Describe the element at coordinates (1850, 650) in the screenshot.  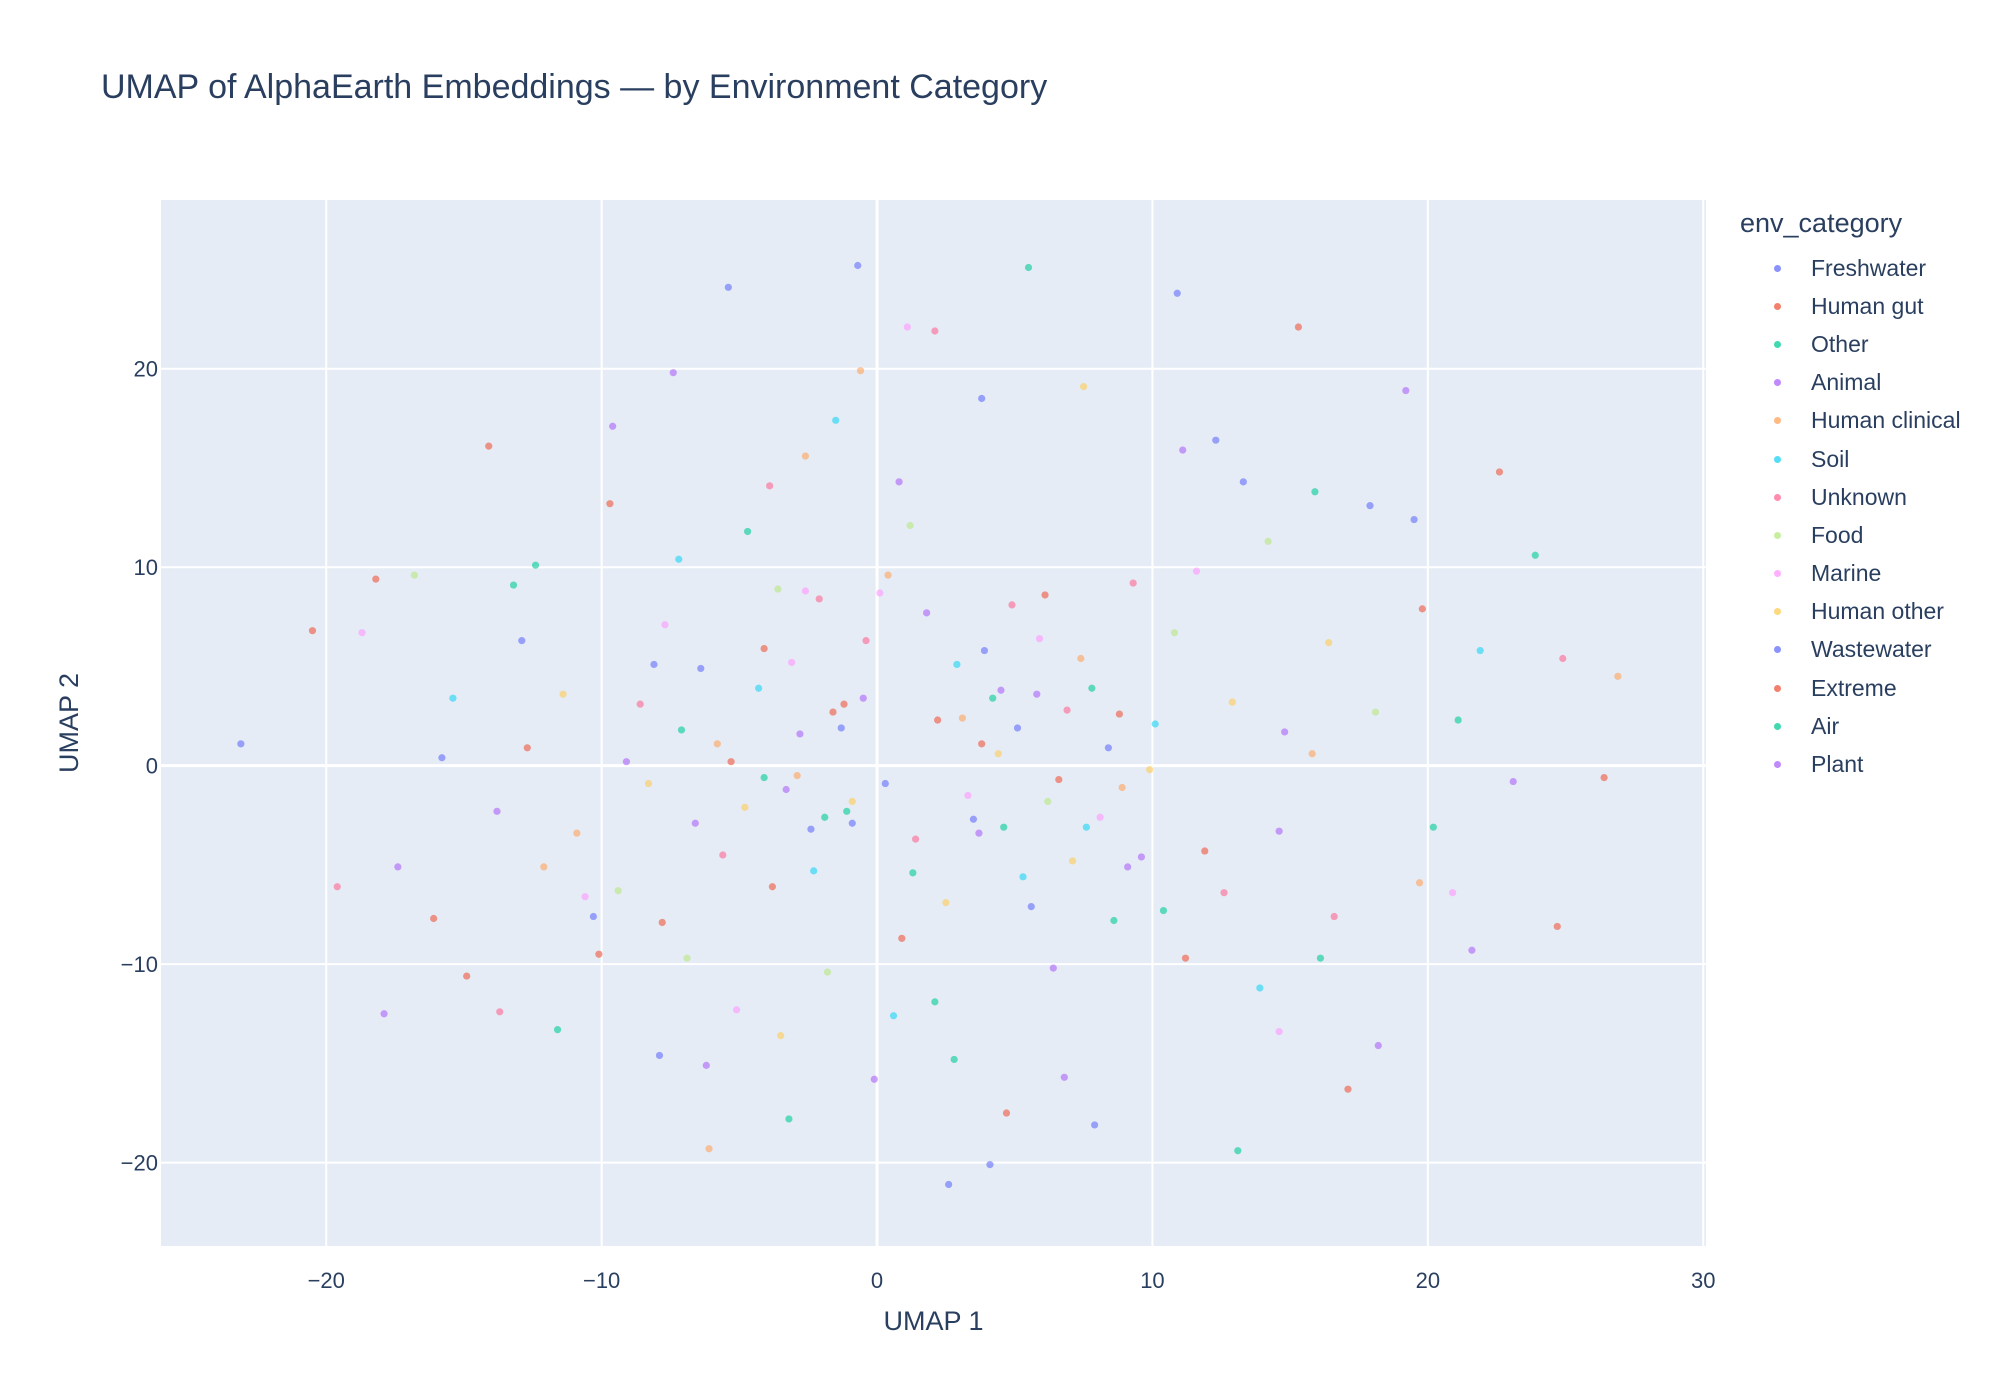
I see `legend-item: Wastewater` at that location.